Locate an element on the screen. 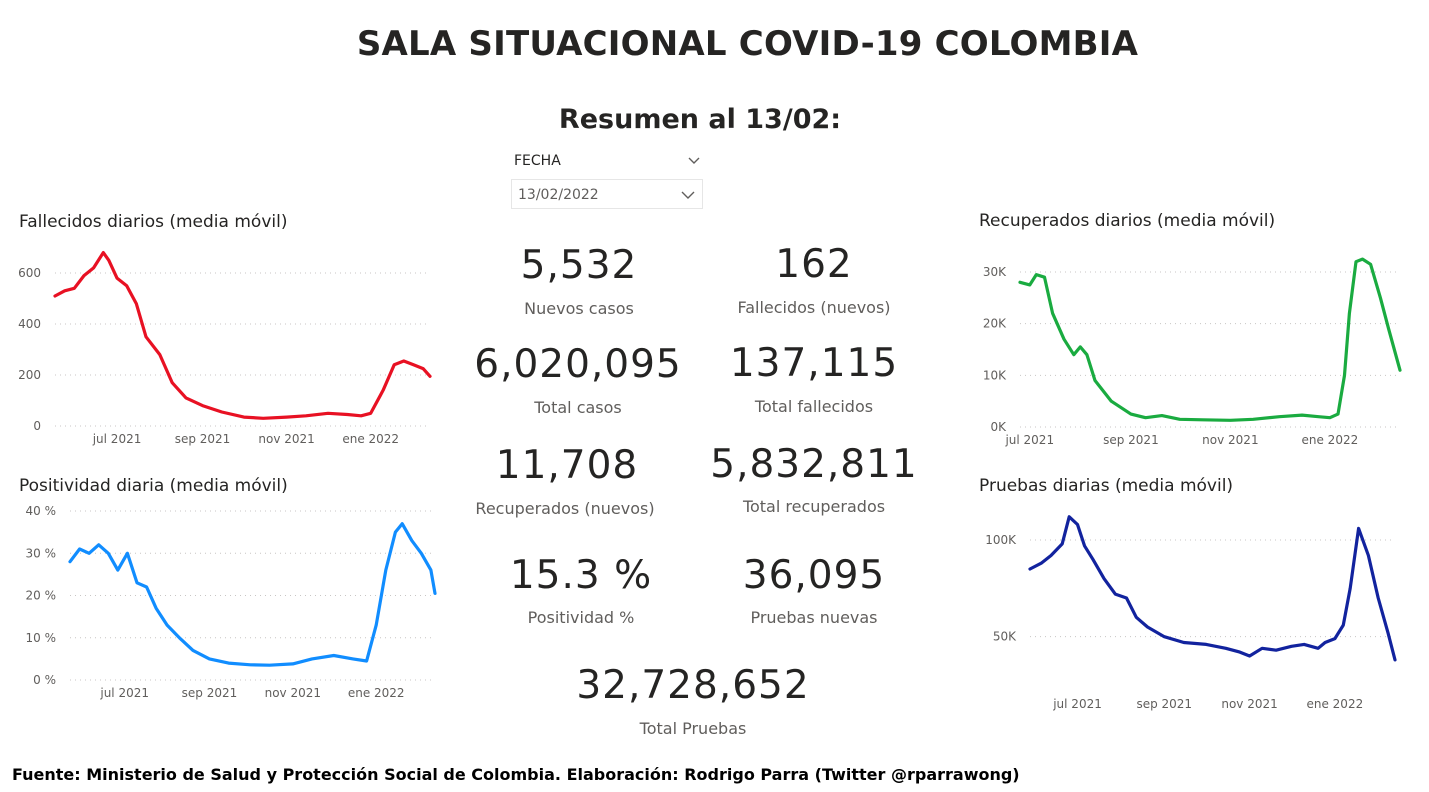 This screenshot has height=792, width=1429. kpi-total-pruebas-value: 32,728,652 is located at coordinates (693, 685).